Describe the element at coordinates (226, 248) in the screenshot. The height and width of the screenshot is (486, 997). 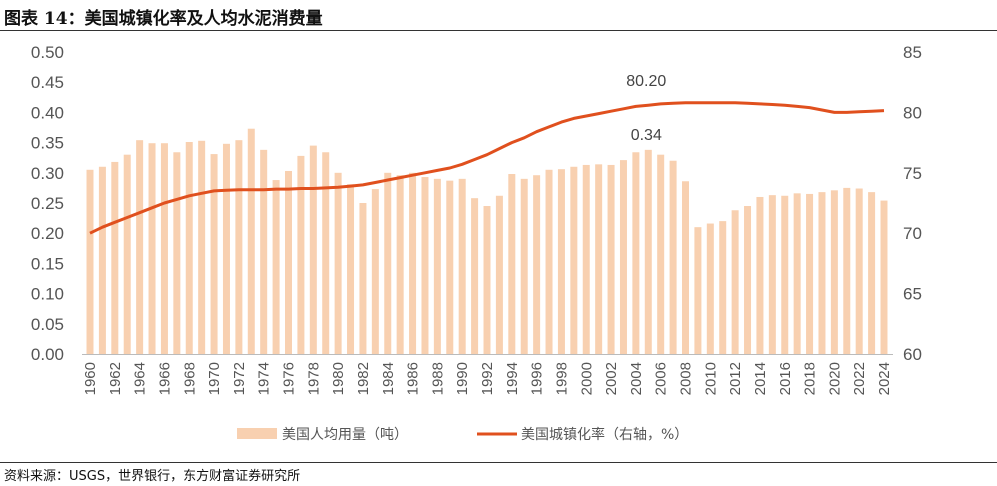
I see `bar-1971` at that location.